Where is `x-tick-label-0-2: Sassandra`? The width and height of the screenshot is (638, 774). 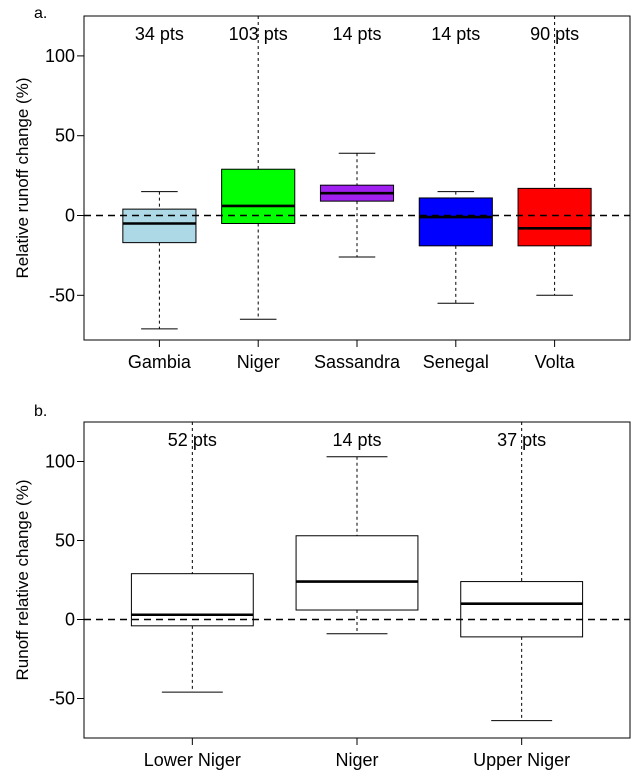
x-tick-label-0-2: Sassandra is located at coordinates (357, 362).